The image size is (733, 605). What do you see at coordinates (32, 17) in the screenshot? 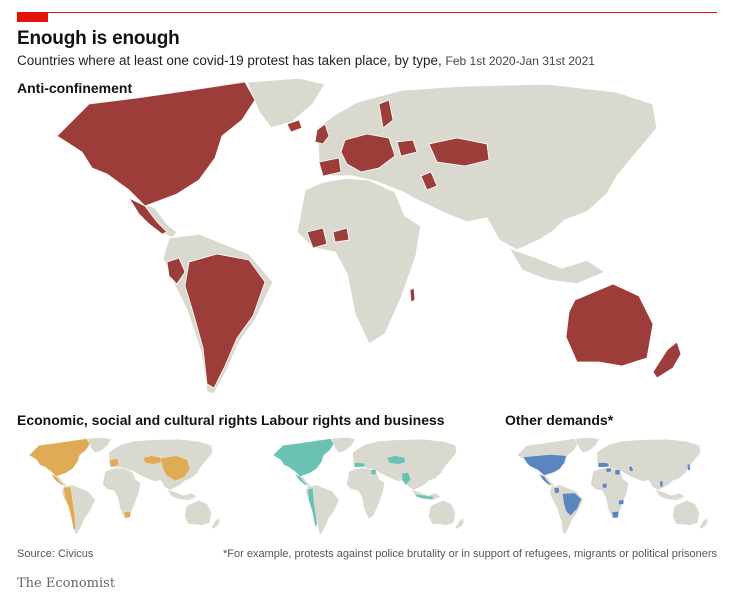
I see `economist-red-tab` at bounding box center [32, 17].